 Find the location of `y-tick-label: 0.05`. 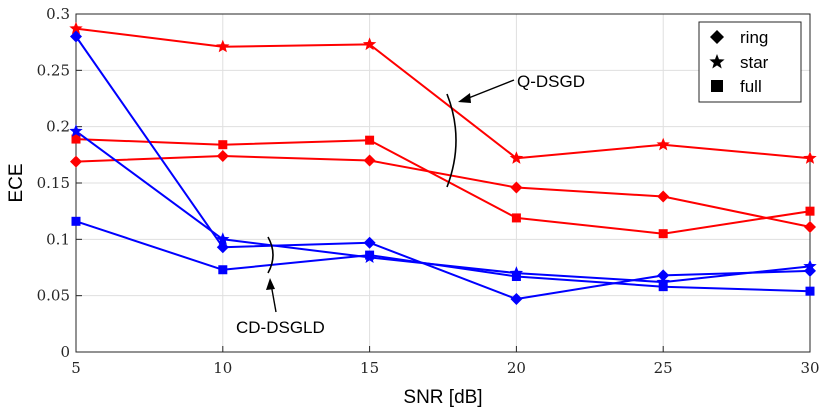

y-tick-label: 0.05 is located at coordinates (53, 296).